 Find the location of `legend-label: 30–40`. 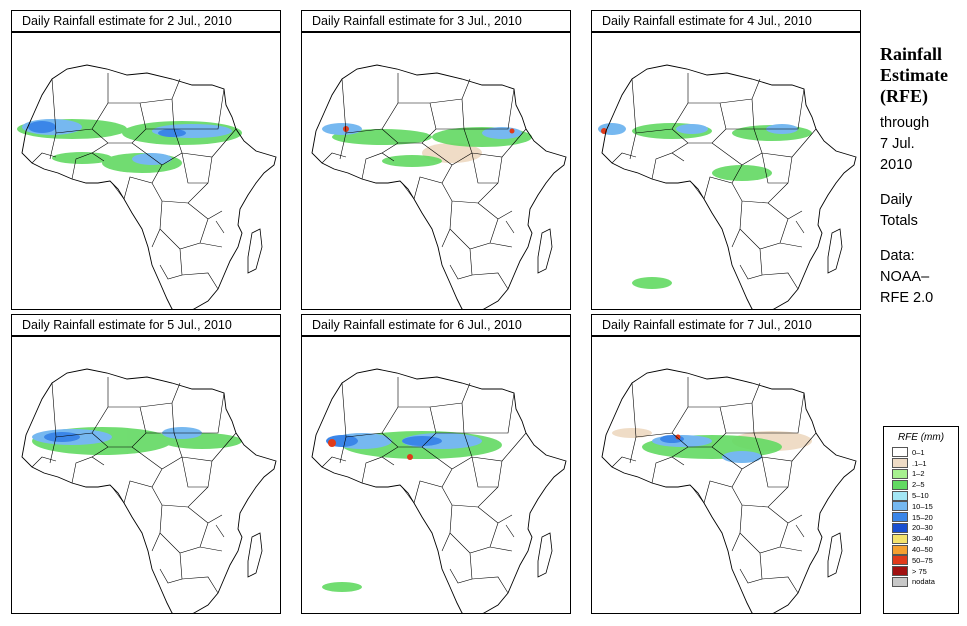

legend-label: 30–40 is located at coordinates (922, 539).